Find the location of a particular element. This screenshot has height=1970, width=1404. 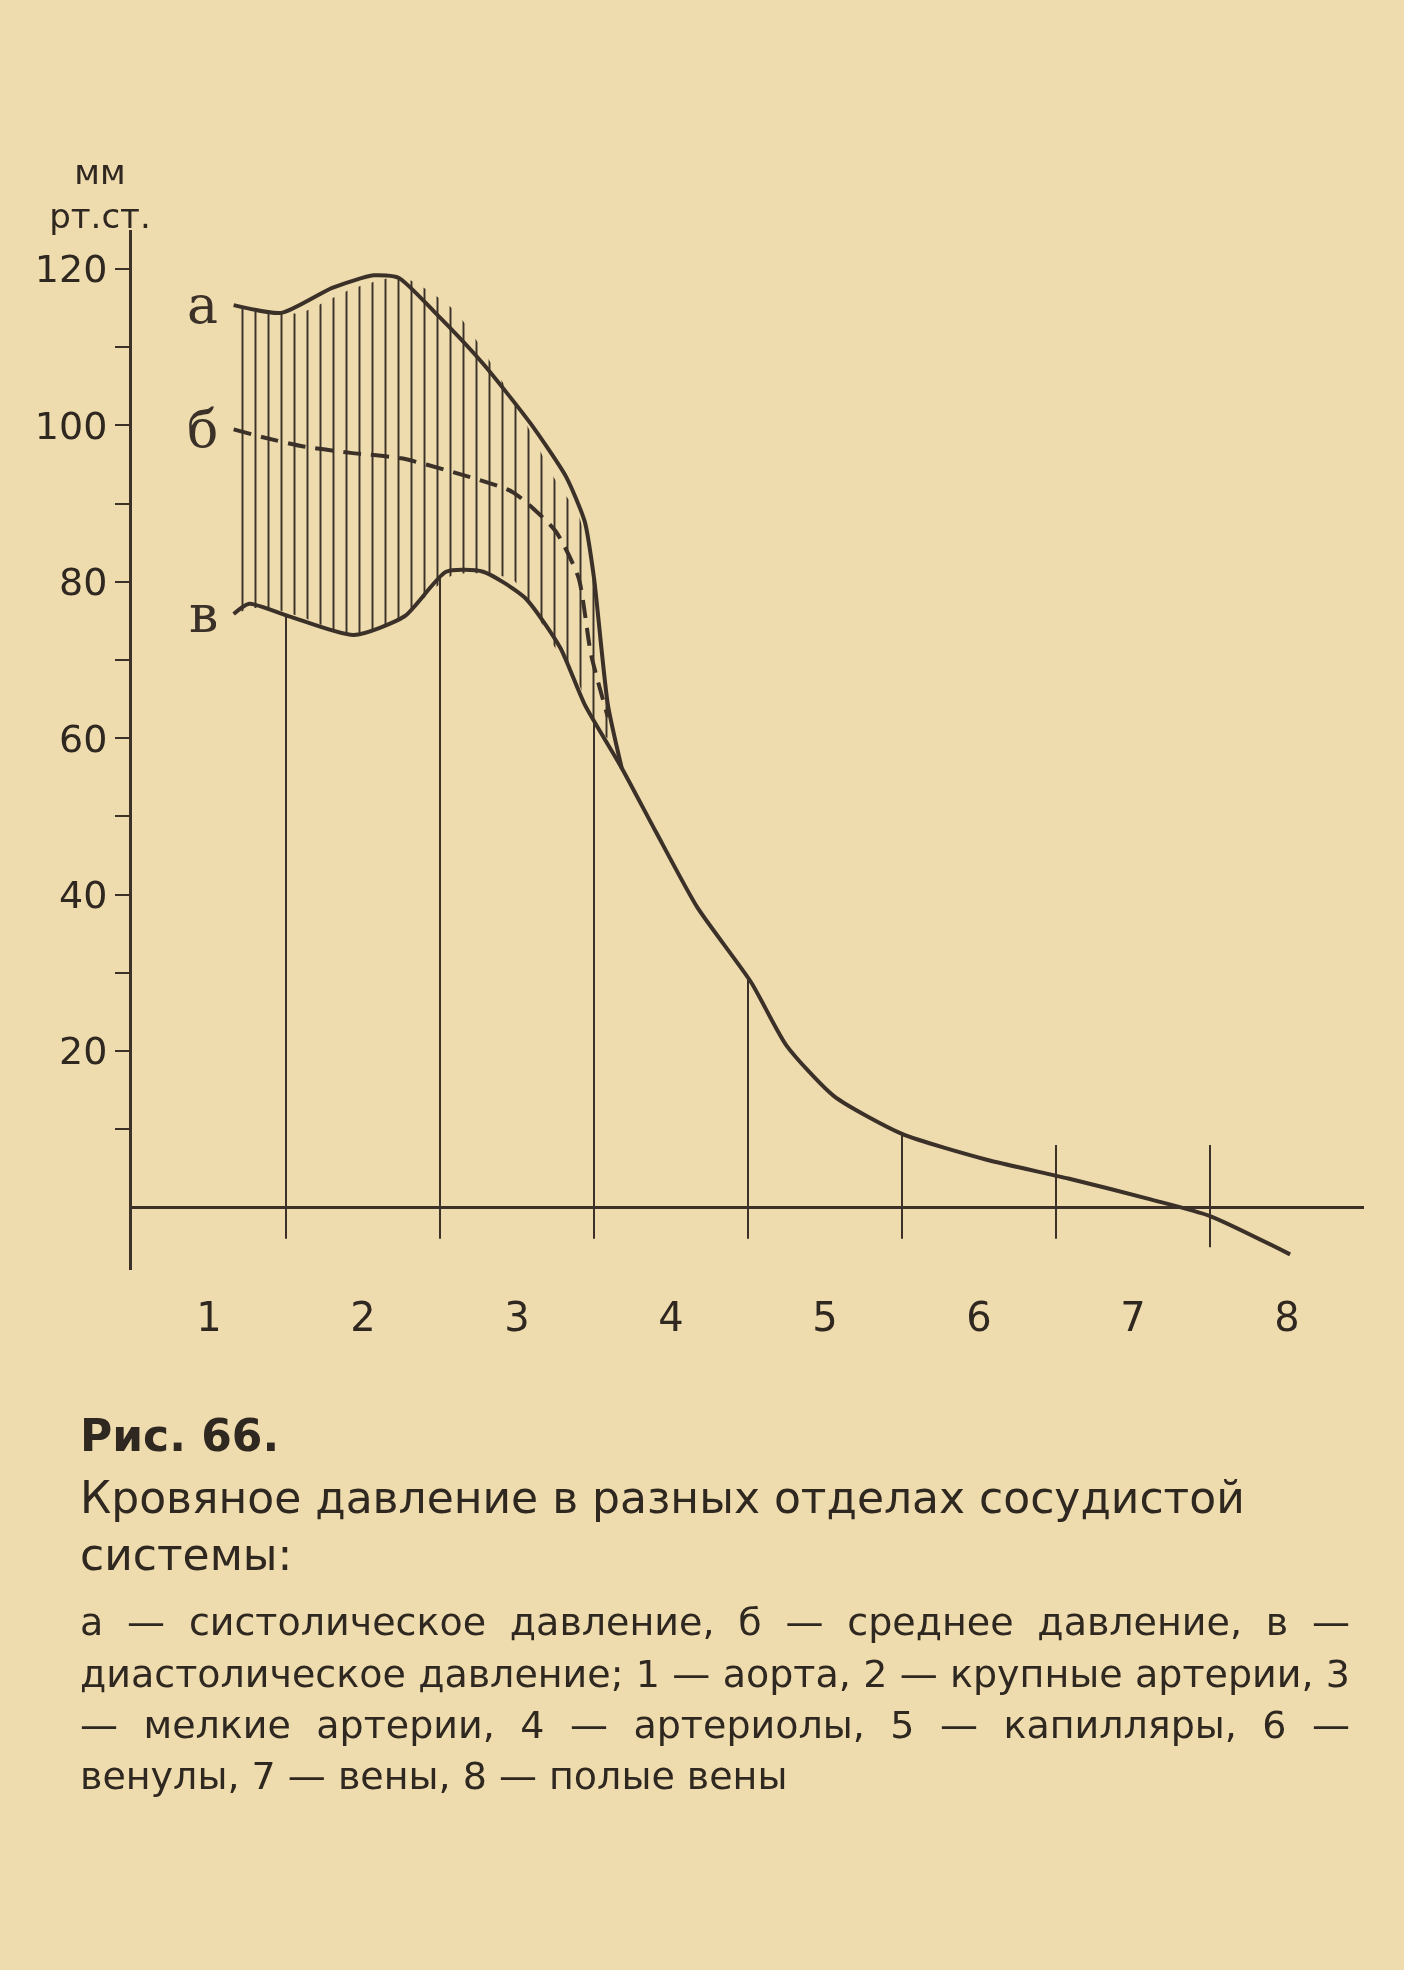

x-tick-label: 2 is located at coordinates (363, 1317).